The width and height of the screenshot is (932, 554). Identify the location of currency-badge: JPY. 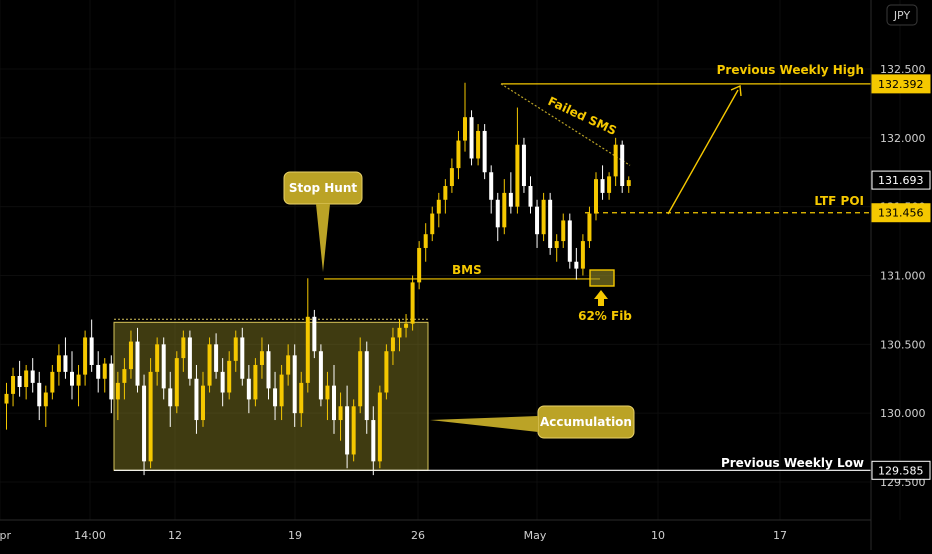
(902, 15).